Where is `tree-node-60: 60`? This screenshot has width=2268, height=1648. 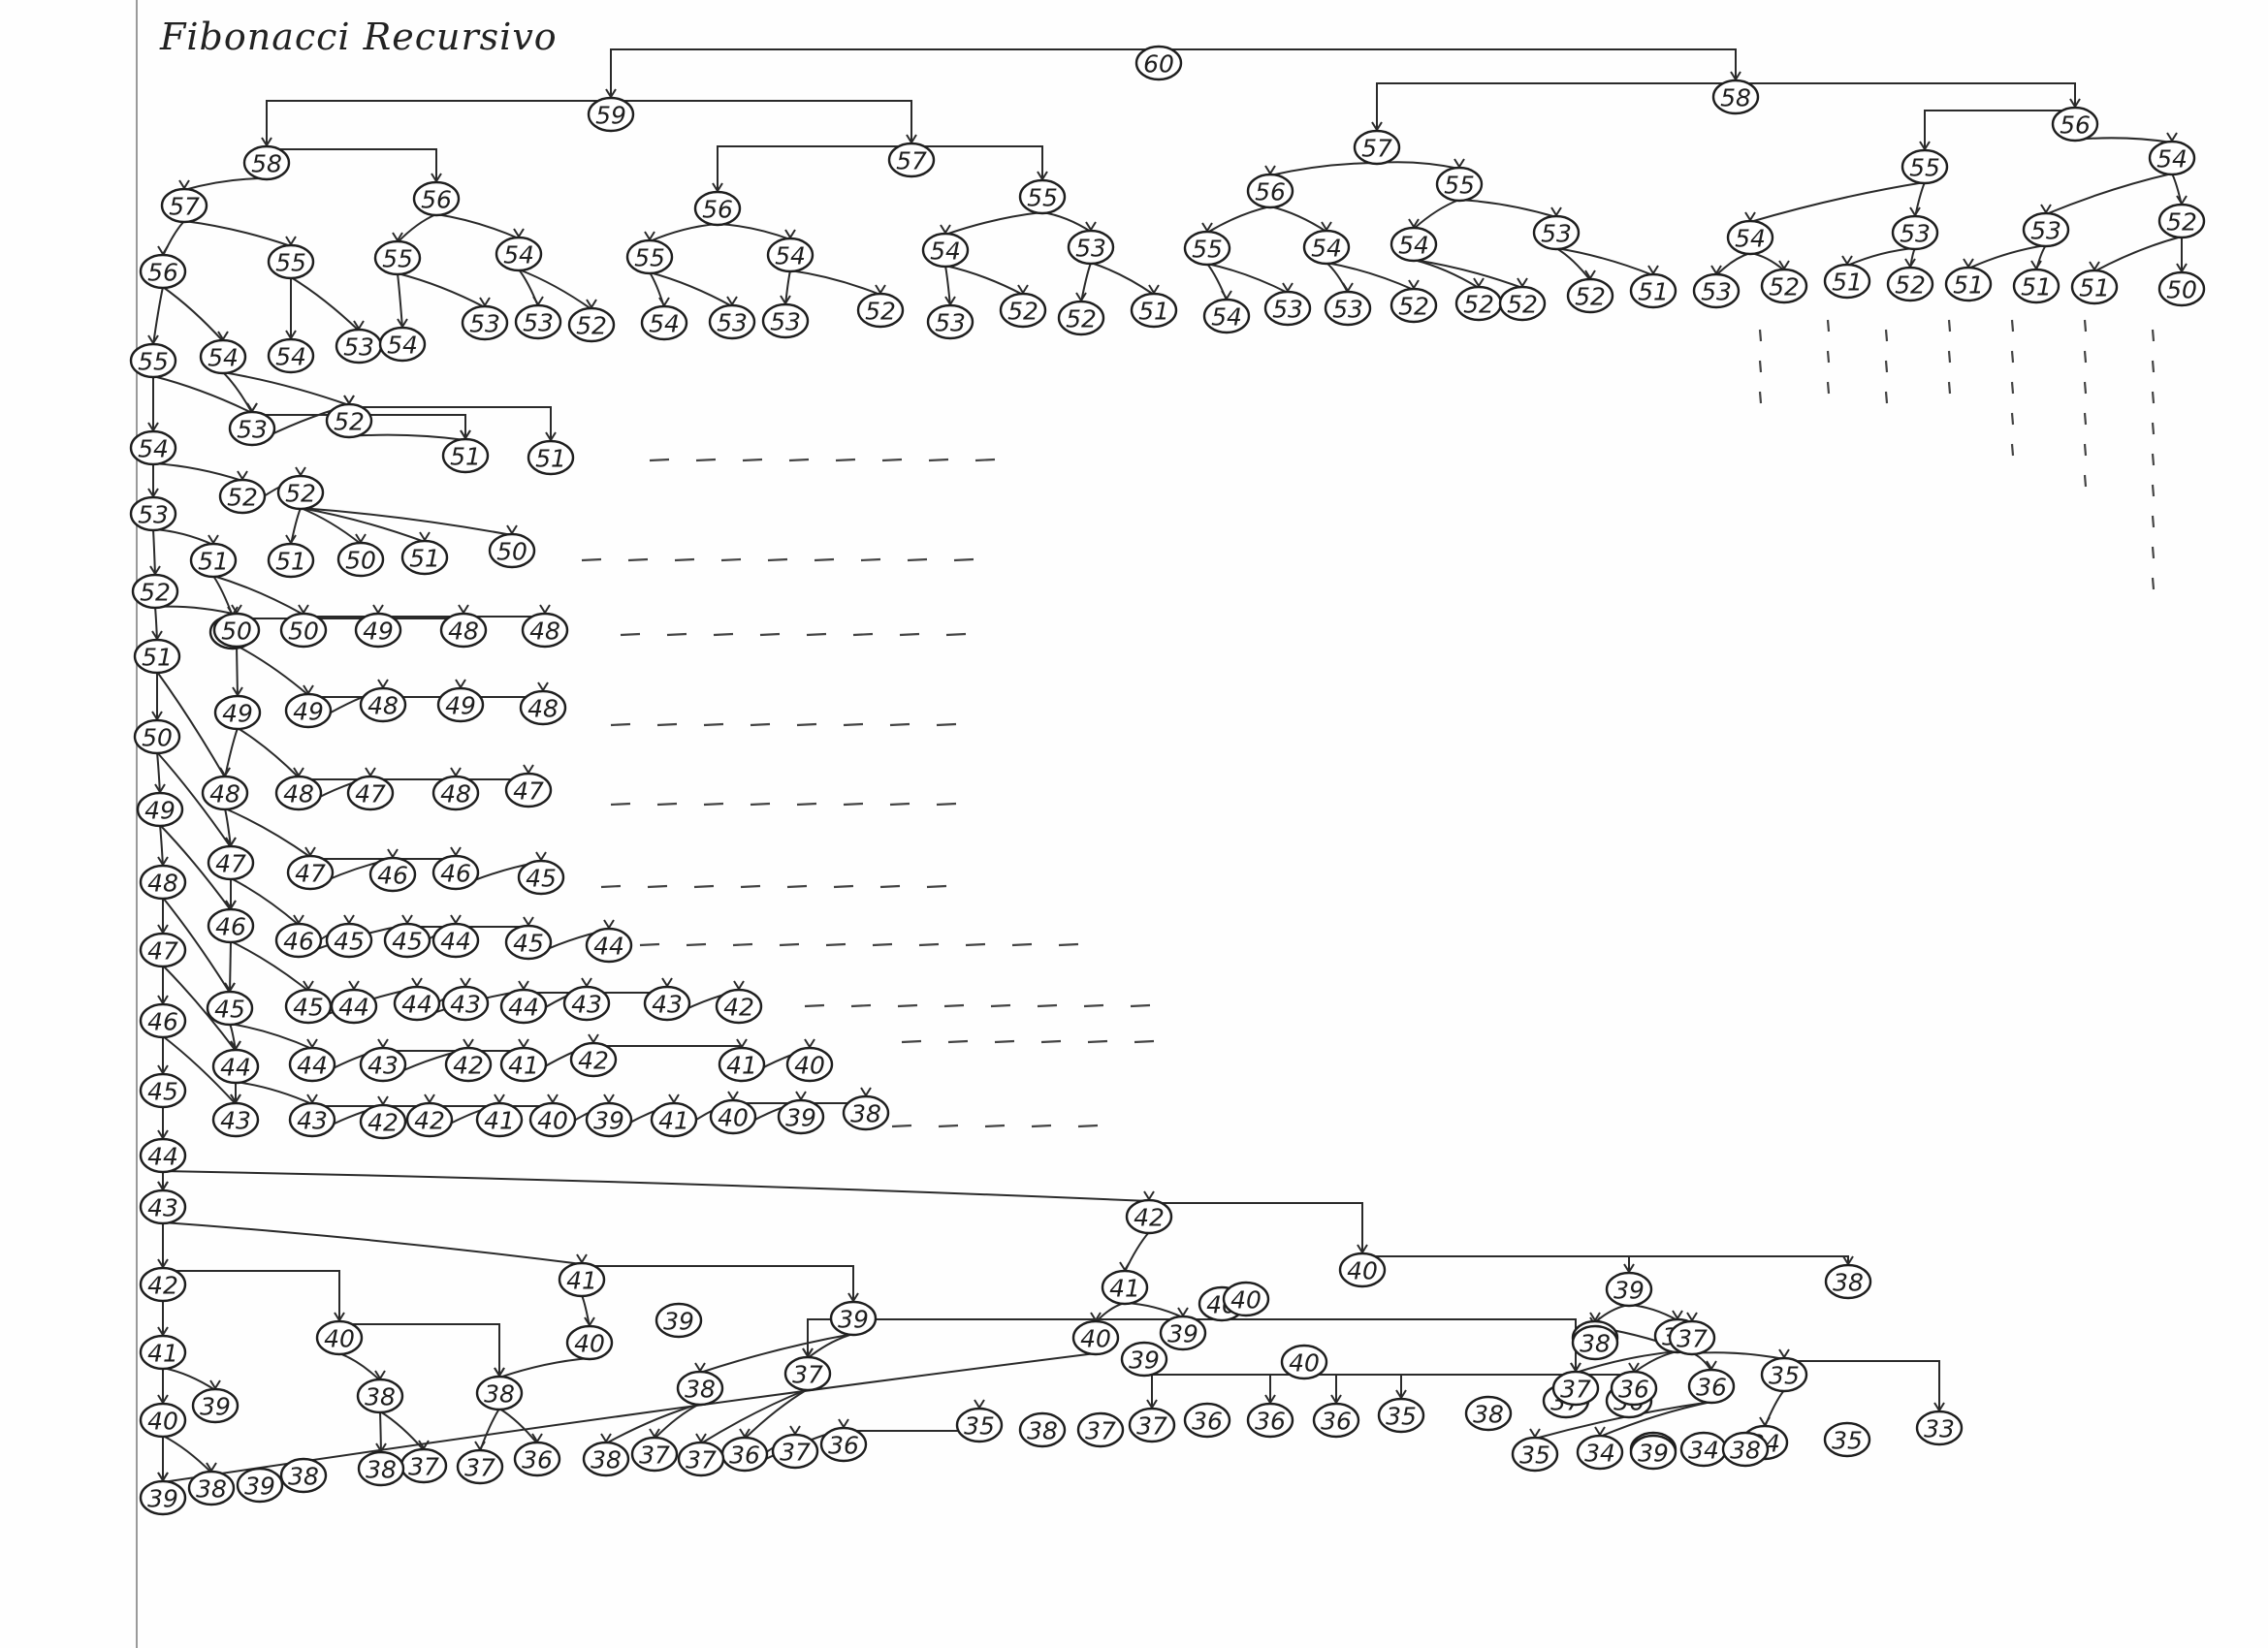 tree-node-60: 60 is located at coordinates (1158, 63).